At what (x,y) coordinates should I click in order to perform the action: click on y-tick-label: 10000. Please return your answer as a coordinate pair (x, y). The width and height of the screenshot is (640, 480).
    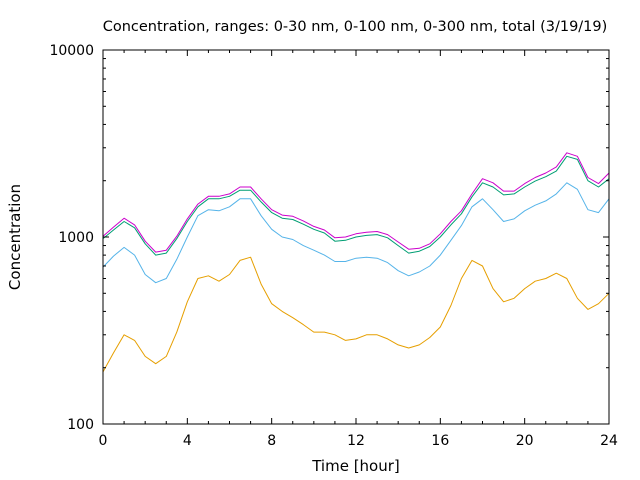
    Looking at the image, I should click on (71, 51).